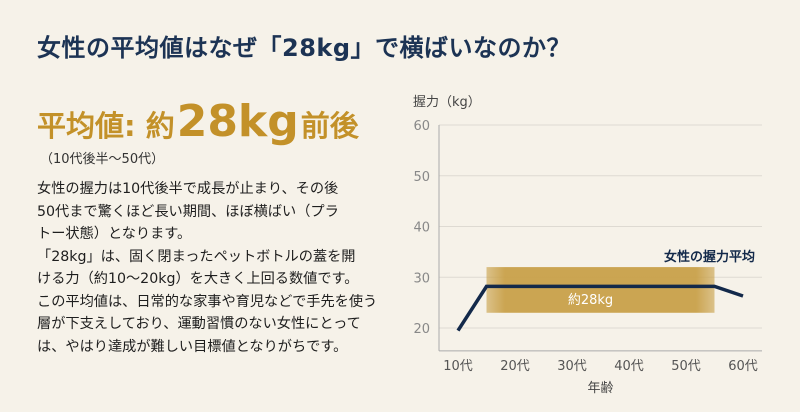  I want to click on body-line: は、やはり達成が難しい目標値となりがちです。, so click(192, 346).